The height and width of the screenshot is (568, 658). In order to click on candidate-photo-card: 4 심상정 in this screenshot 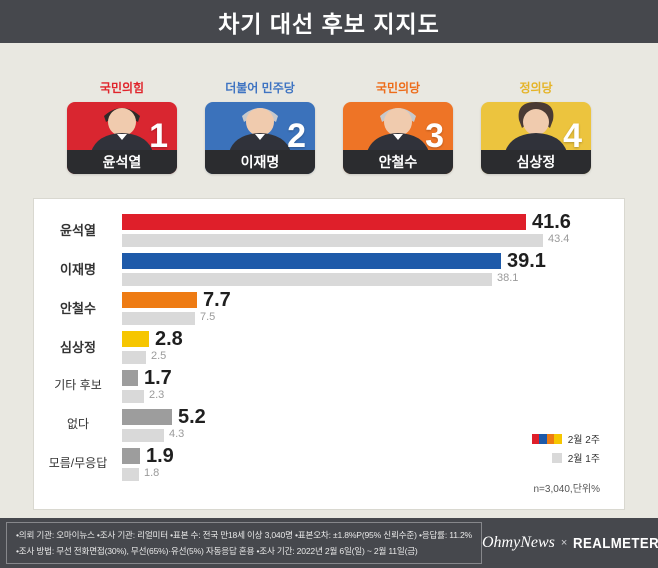, I will do `click(536, 138)`.